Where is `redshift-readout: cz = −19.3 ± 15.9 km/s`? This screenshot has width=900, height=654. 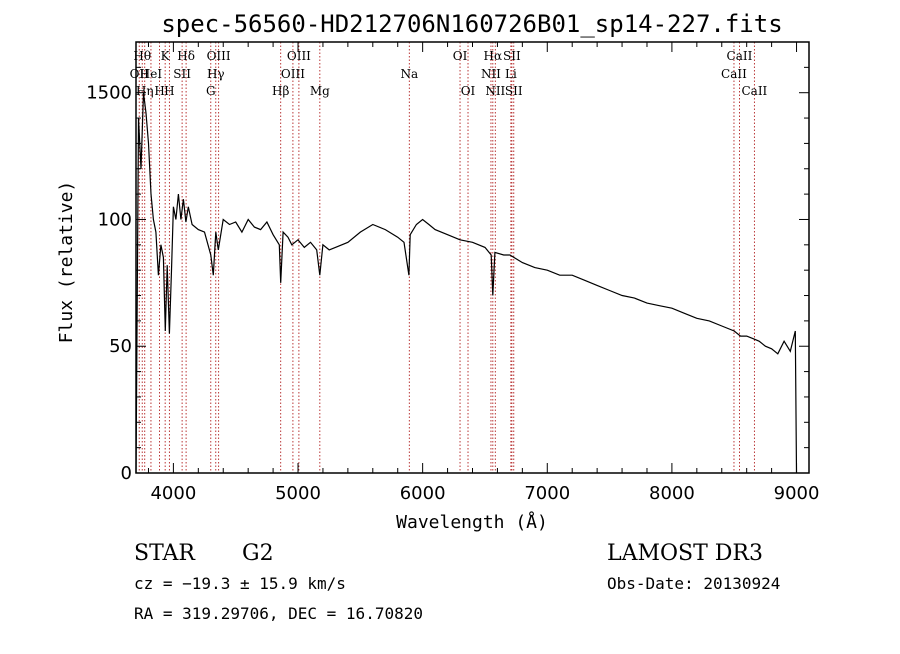
redshift-readout: cz = −19.3 ± 15.9 km/s is located at coordinates (240, 583).